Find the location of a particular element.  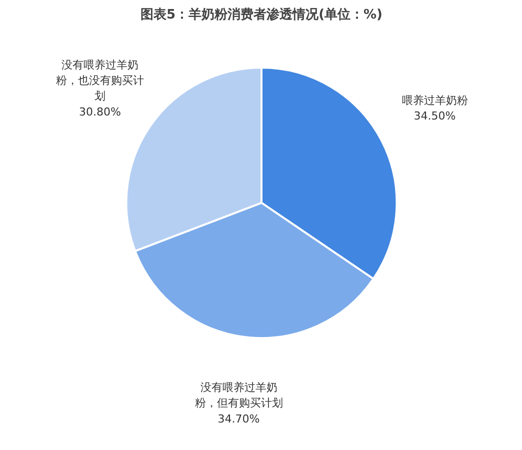

slice-label: 没有喂养过羊奶粉，但有购买计划 is located at coordinates (238, 395).